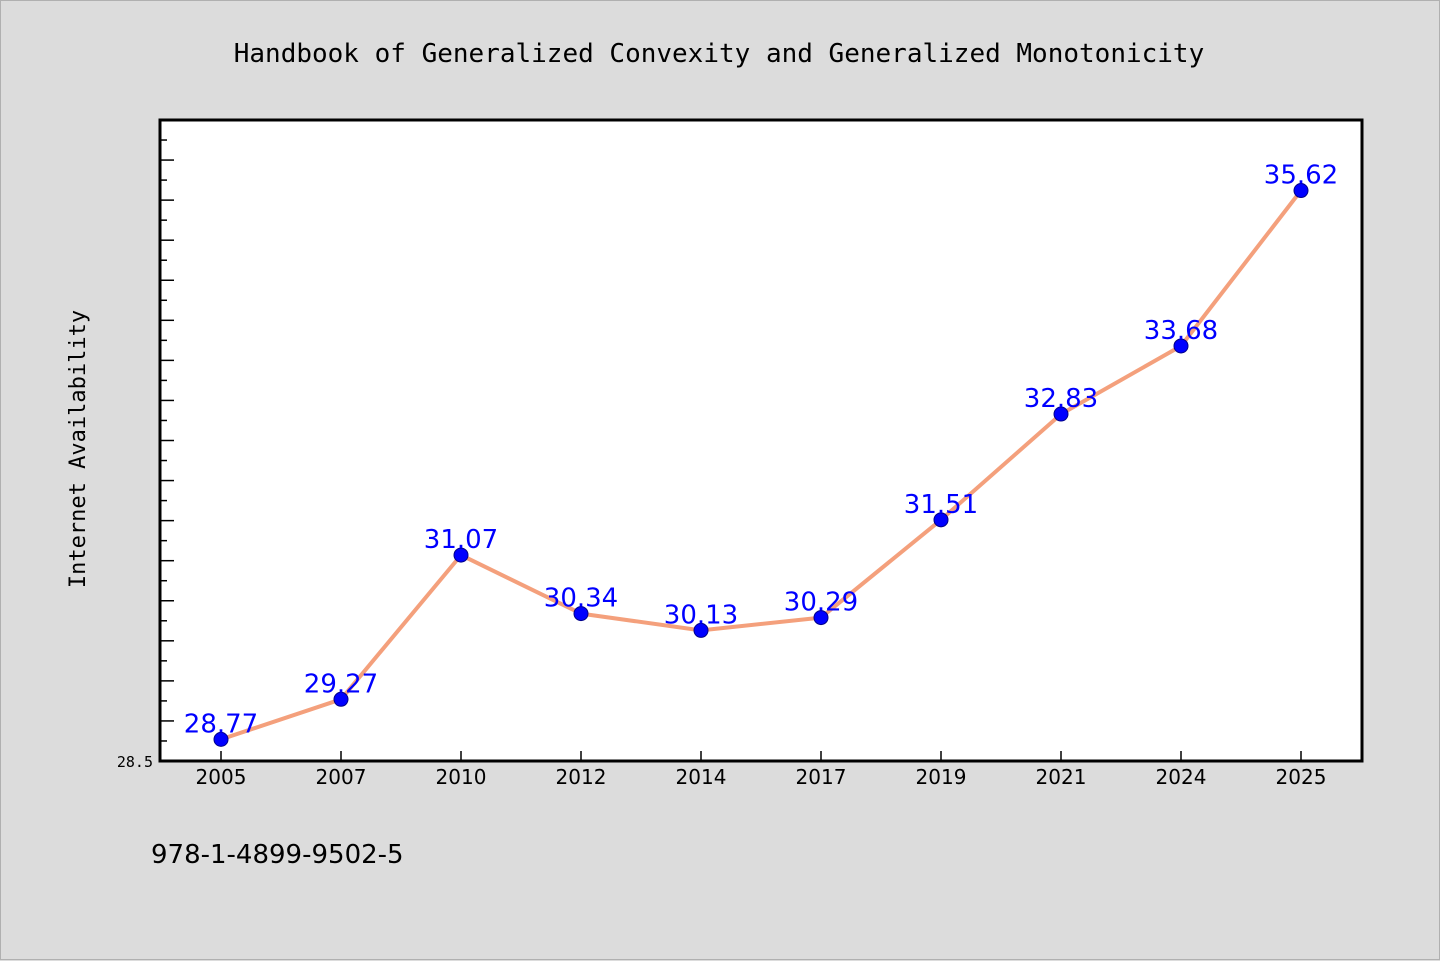 The height and width of the screenshot is (961, 1440). I want to click on x-tick-label: 2025, so click(1301, 777).